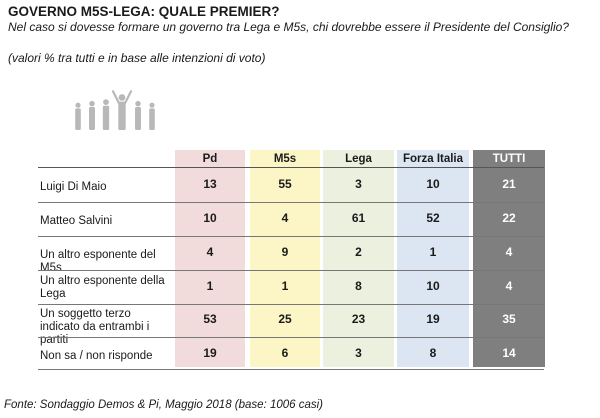  Describe the element at coordinates (96, 356) in the screenshot. I see `row-label: Non sa / non risponde` at that location.